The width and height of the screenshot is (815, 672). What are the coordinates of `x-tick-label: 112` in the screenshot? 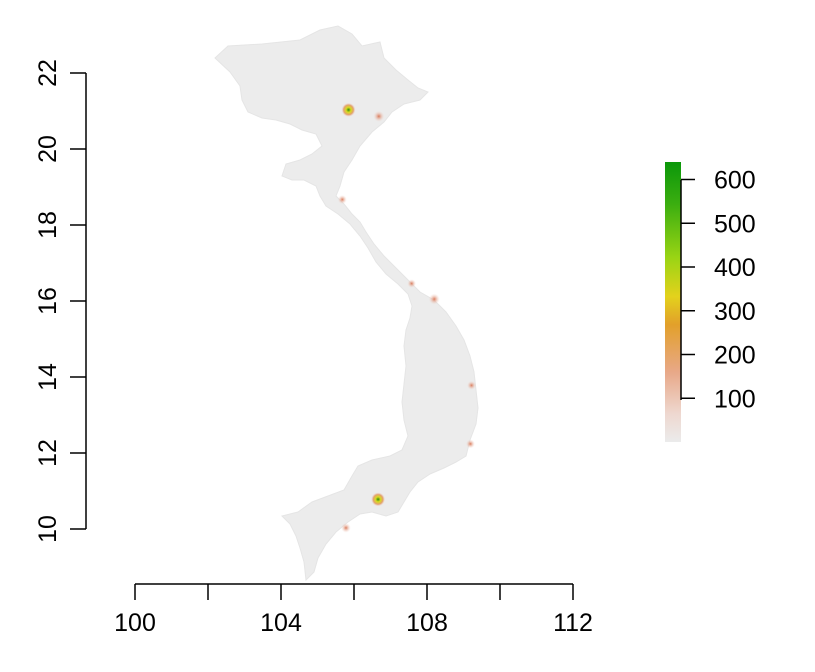 It's located at (573, 623).